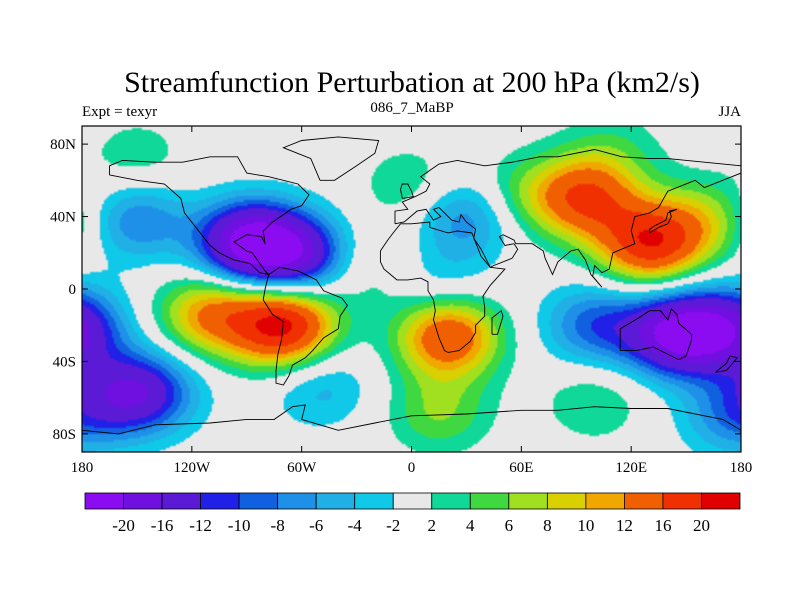 This screenshot has height=600, width=800. Describe the element at coordinates (701, 525) in the screenshot. I see `colorbar-label: 20` at that location.